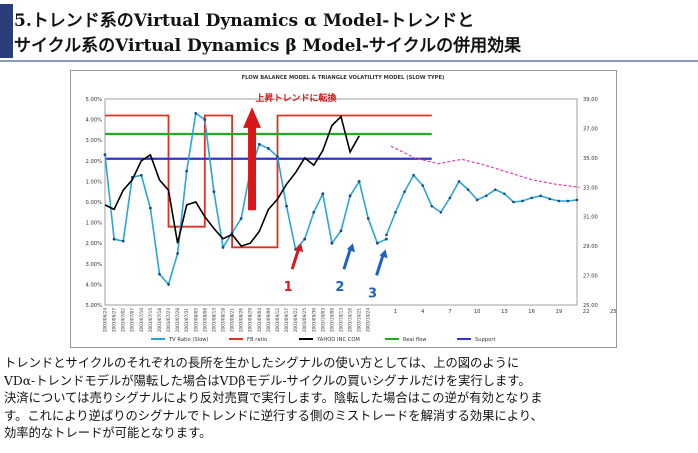  What do you see at coordinates (94, 162) in the screenshot?
I see `y-left-tick-label: 2.00%` at bounding box center [94, 162].